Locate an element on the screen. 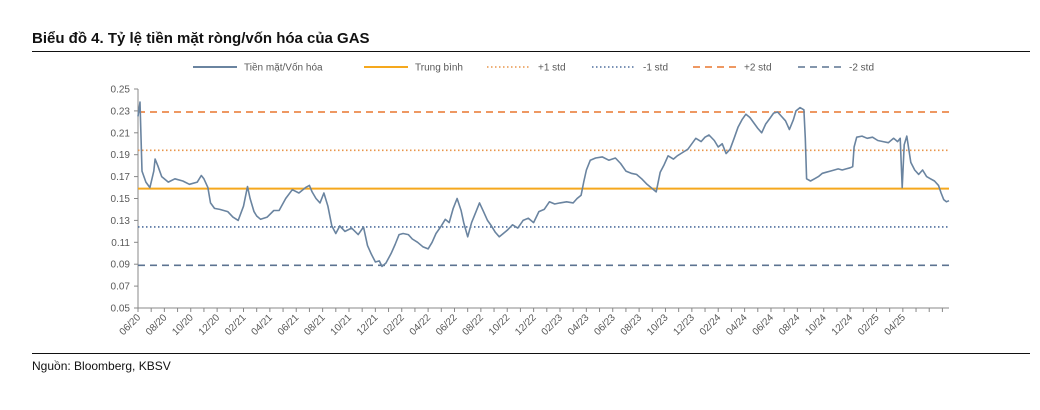 Image resolution: width=1040 pixels, height=410 pixels. x-tick-label: 04/24 is located at coordinates (737, 325).